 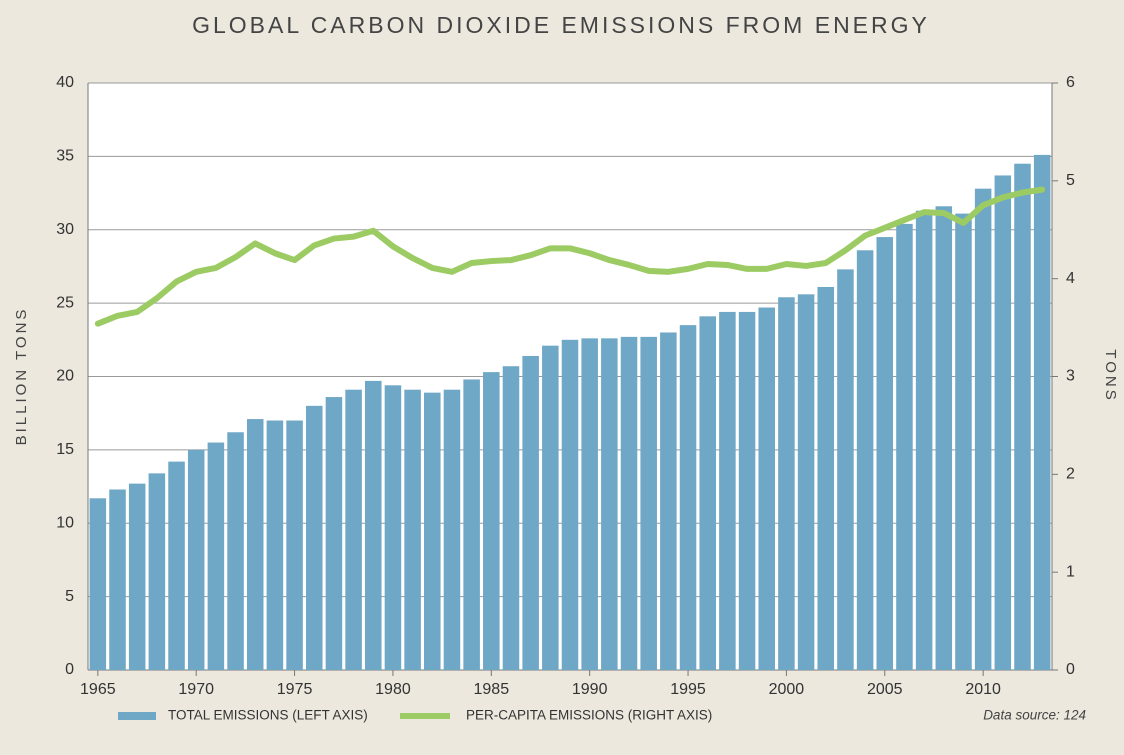 I want to click on x-tick-label: 1985, so click(x=492, y=689).